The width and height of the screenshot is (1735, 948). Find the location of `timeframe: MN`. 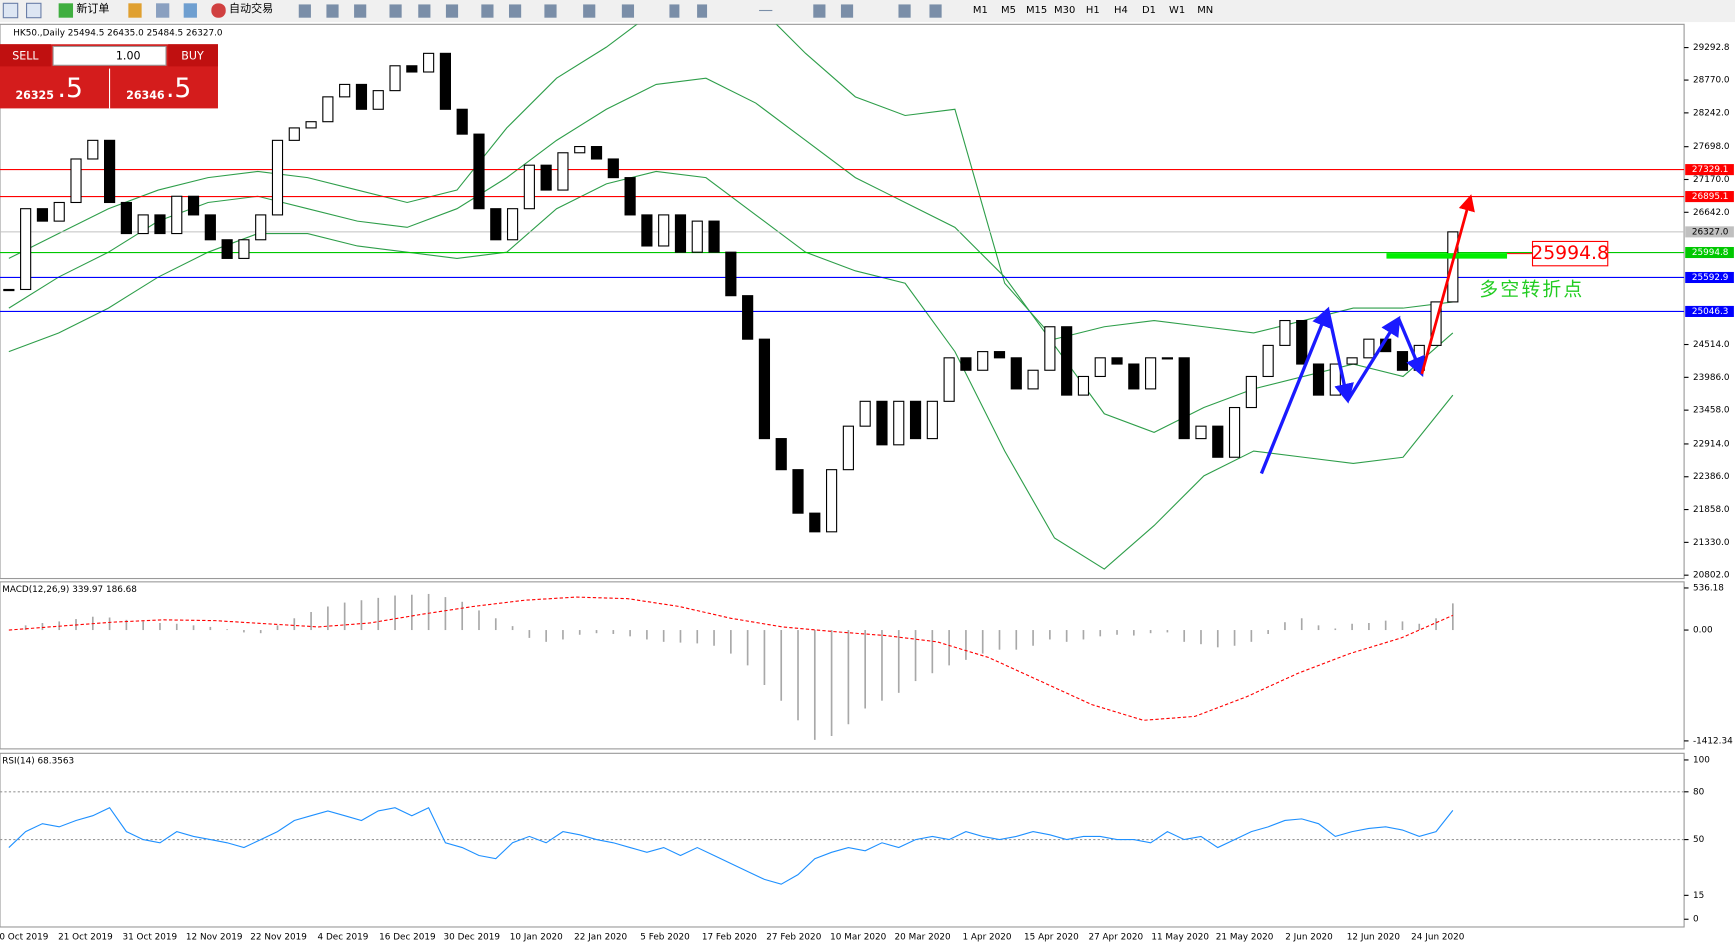

timeframe: MN is located at coordinates (1205, 10).